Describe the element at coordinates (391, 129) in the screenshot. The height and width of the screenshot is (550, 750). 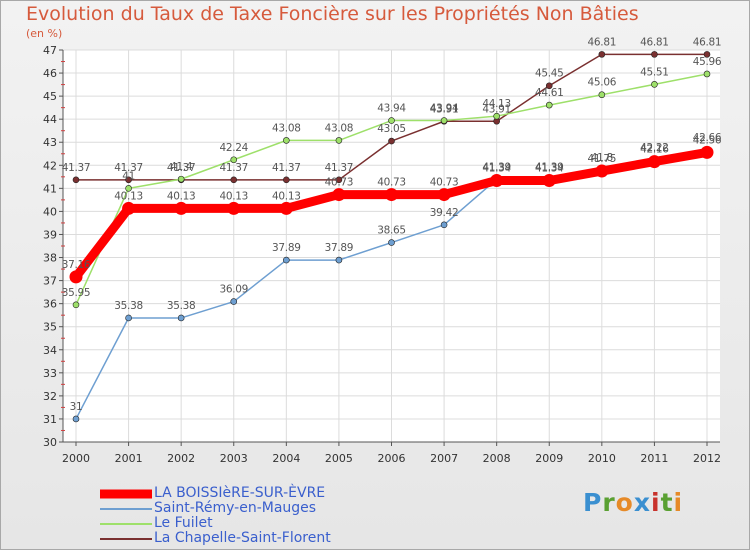
I see `data-label: 43.05` at that location.